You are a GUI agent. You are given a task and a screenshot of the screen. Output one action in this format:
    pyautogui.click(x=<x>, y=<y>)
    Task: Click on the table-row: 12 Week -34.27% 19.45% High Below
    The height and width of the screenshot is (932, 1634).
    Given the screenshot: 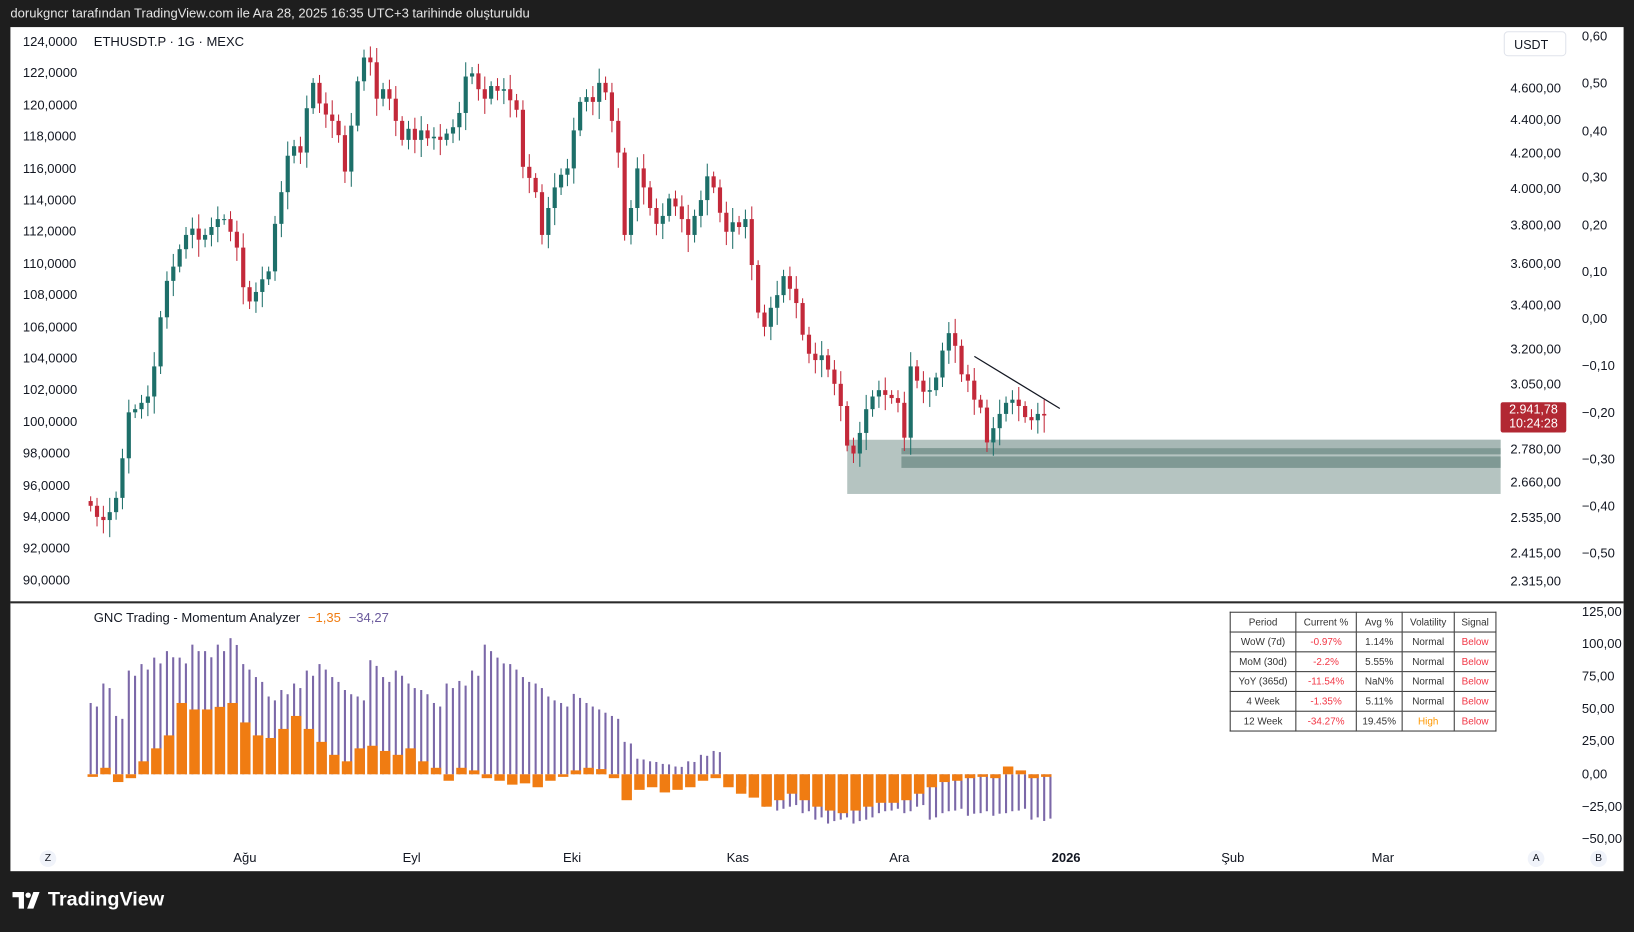 What is the action you would take?
    pyautogui.click(x=1363, y=721)
    